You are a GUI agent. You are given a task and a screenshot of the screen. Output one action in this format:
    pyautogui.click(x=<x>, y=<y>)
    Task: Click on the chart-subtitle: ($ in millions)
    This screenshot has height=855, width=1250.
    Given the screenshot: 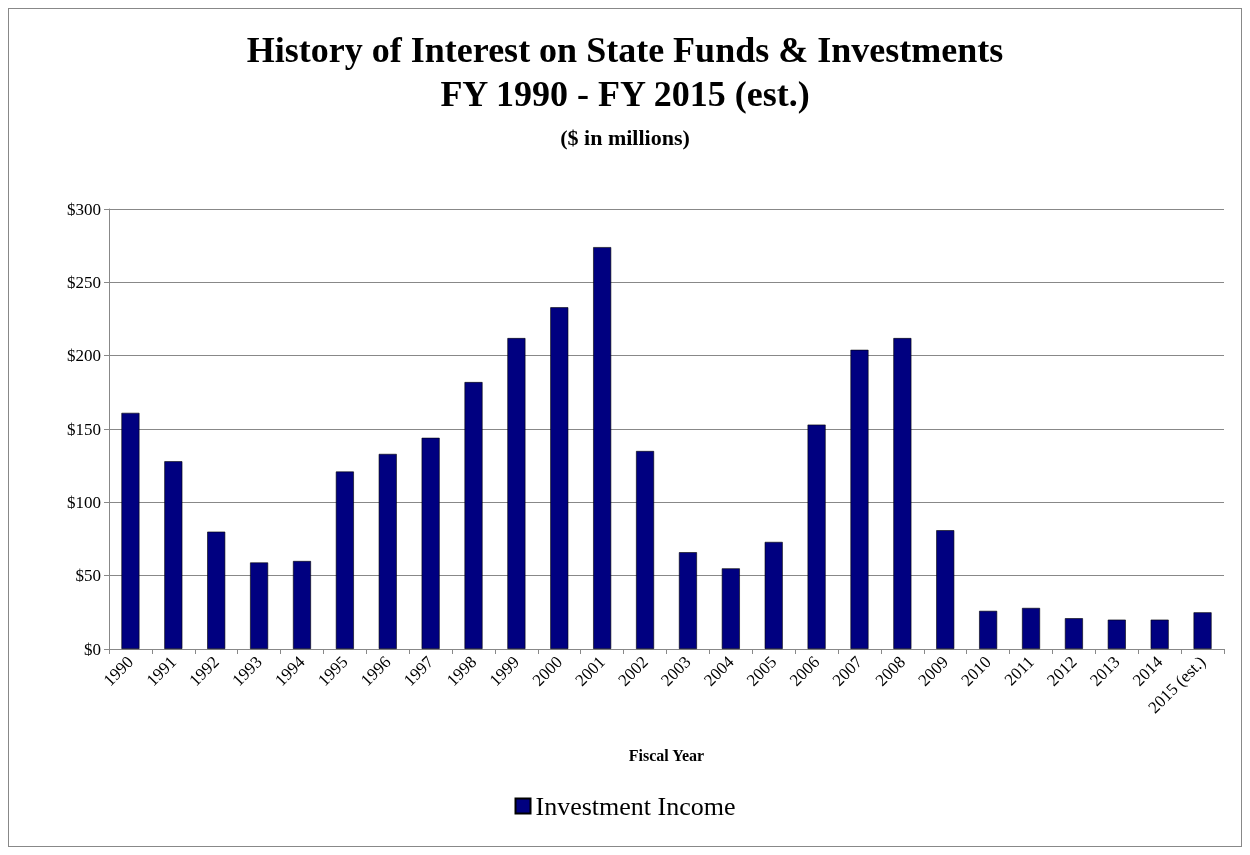 What is the action you would take?
    pyautogui.click(x=625, y=137)
    